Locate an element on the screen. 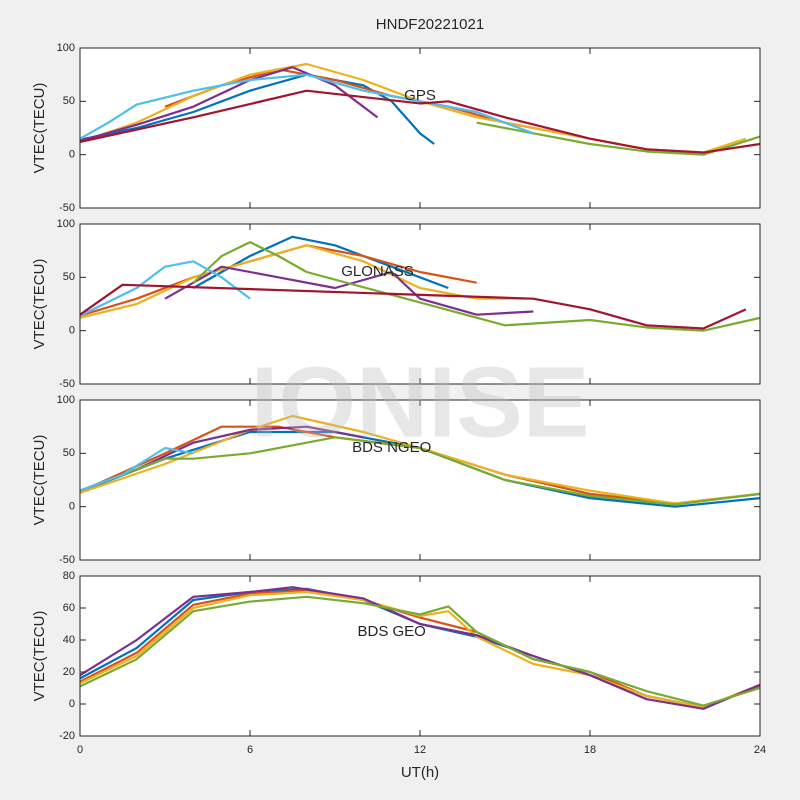 Image resolution: width=800 pixels, height=800 pixels. watermark: IONISE is located at coordinates (420, 402).